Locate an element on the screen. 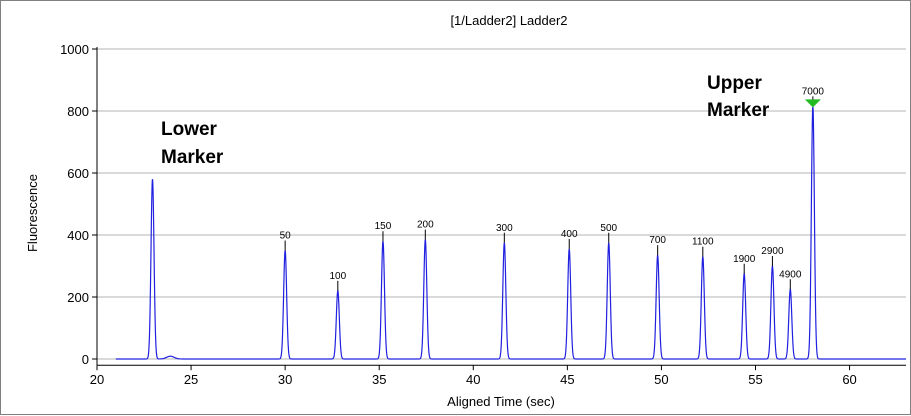 Image resolution: width=911 pixels, height=416 pixels. x-tick-label-55: 55 is located at coordinates (755, 379).